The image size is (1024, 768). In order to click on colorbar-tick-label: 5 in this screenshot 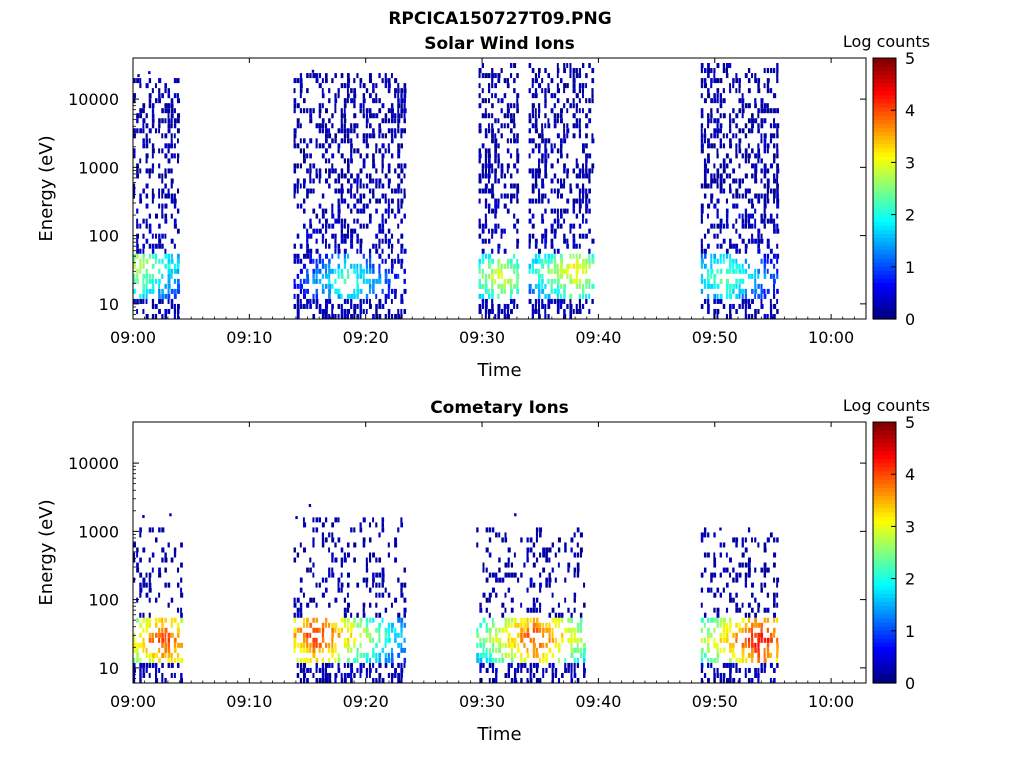, I will do `click(910, 58)`.